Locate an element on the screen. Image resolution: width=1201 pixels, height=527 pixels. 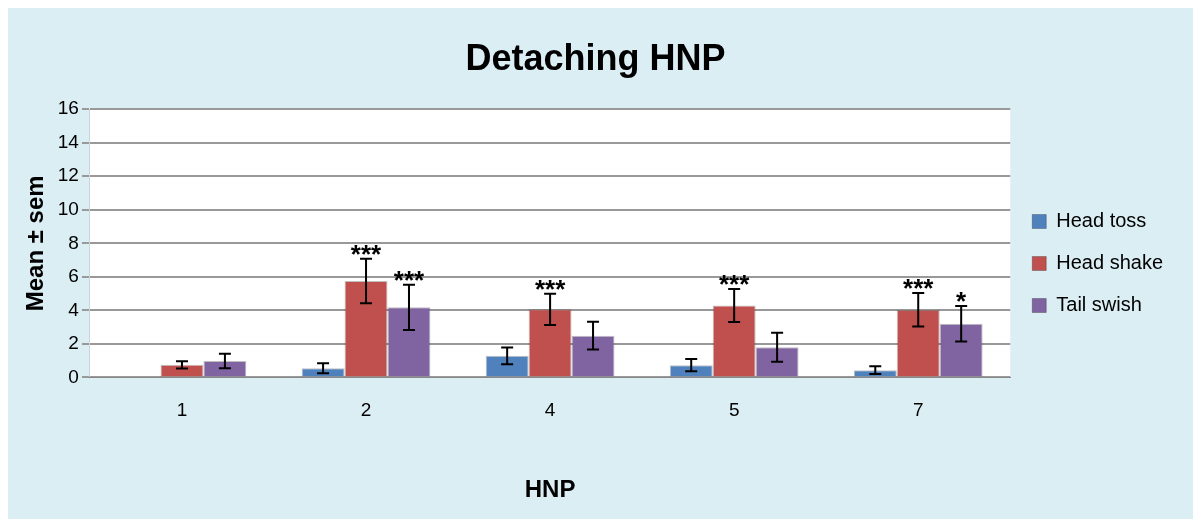
y-tick-label: 12 is located at coordinates (68, 175).